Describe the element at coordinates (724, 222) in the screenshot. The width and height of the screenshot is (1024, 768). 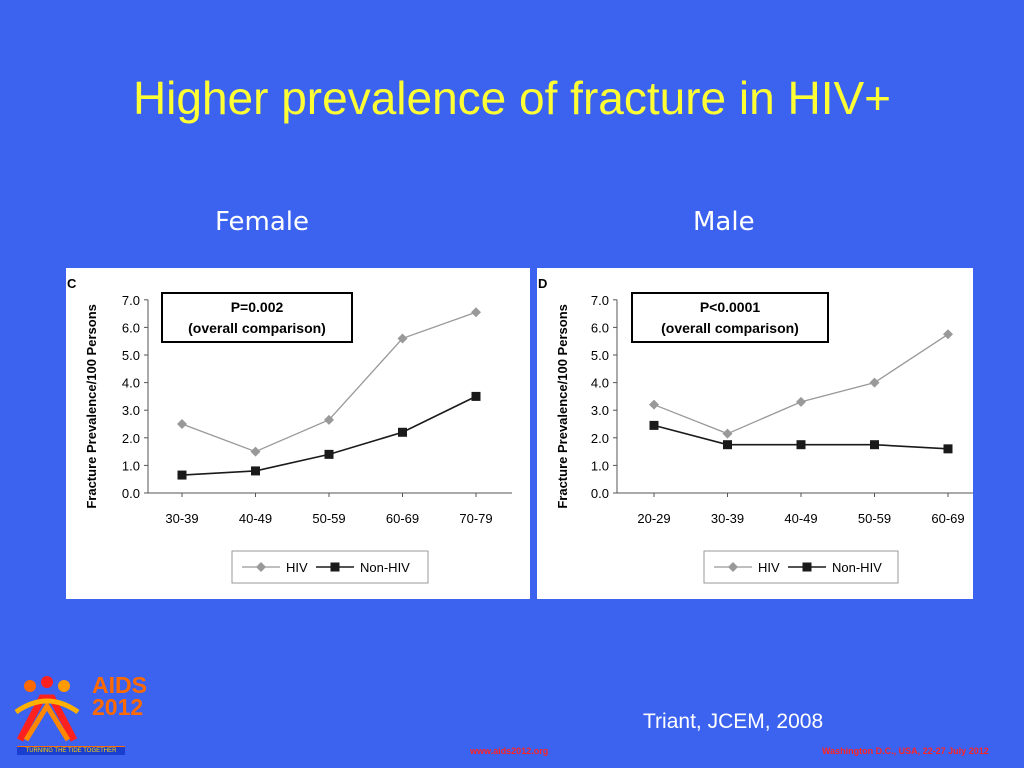
I see `male-panel-heading: Male` at that location.